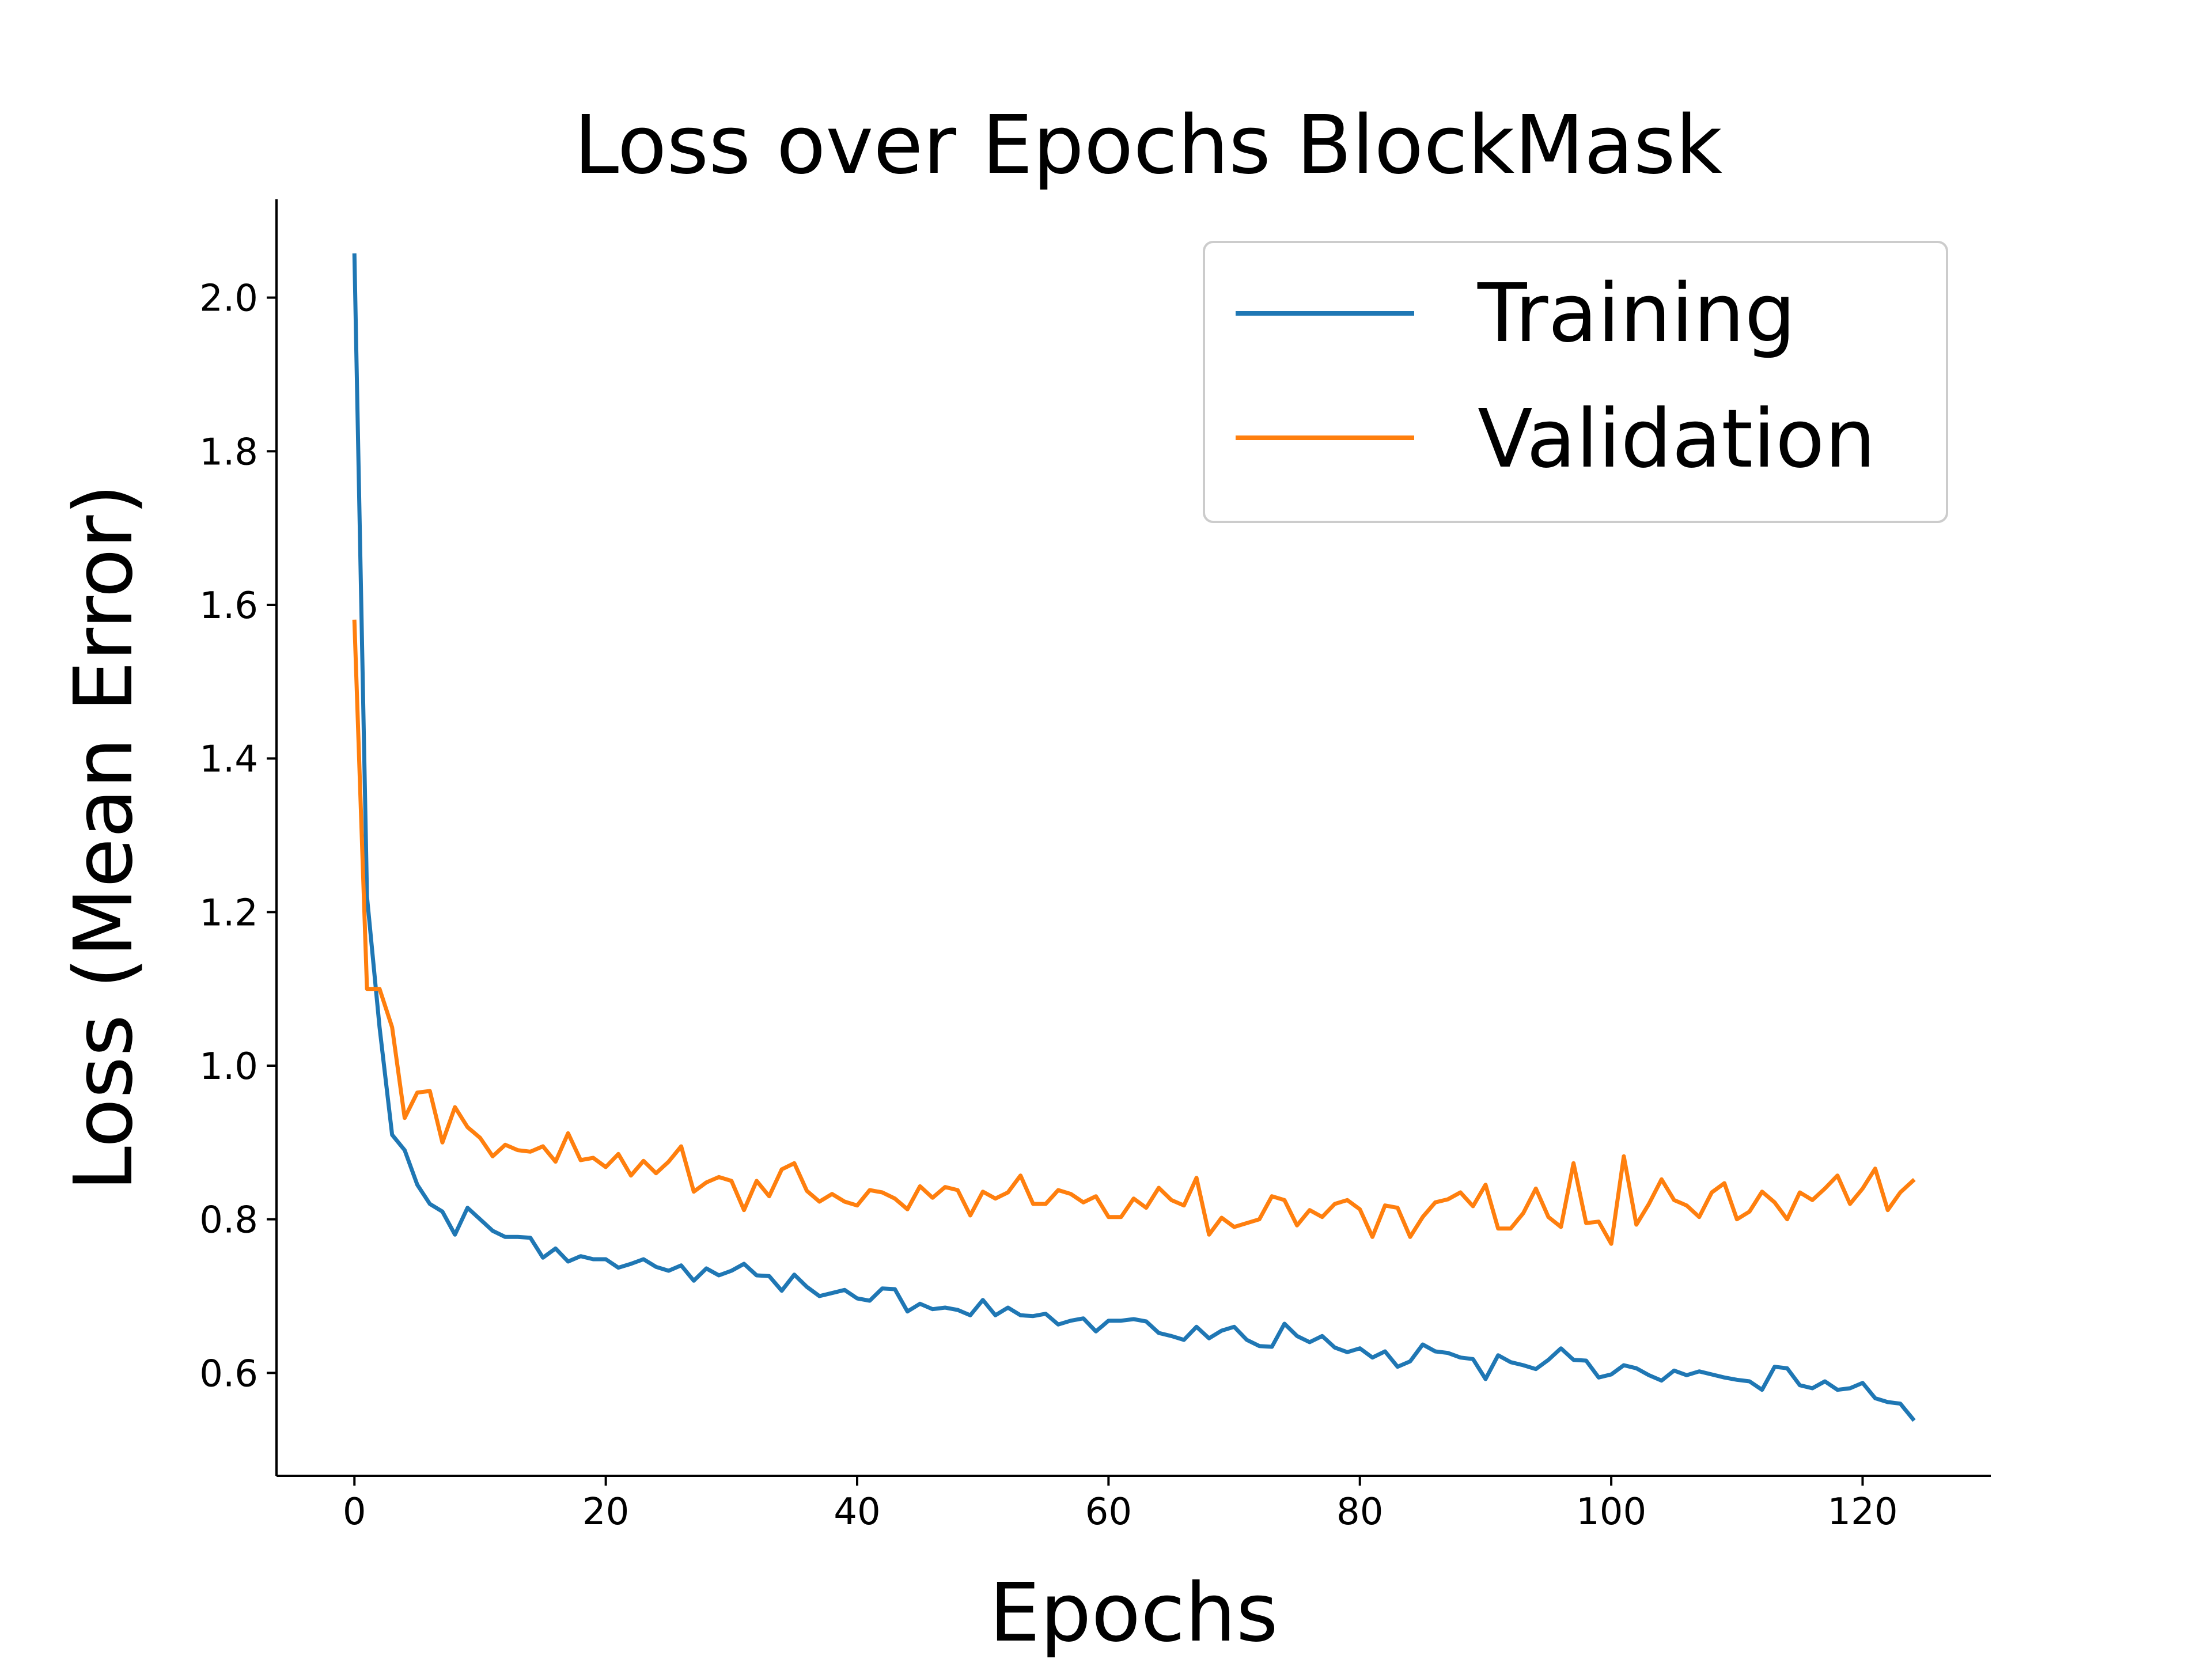  Describe the element at coordinates (228, 1374) in the screenshot. I see `y-tick-label: 0.6` at that location.